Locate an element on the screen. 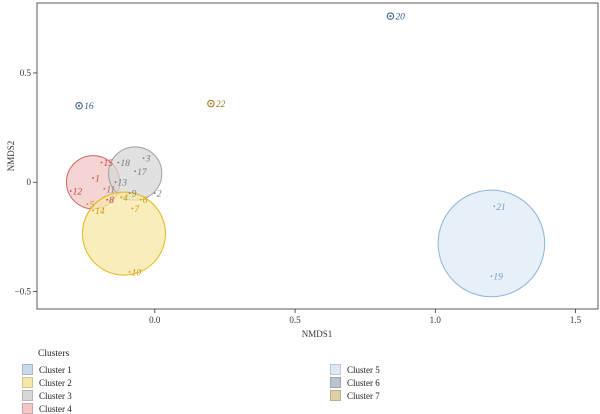  point-label-13: 13 is located at coordinates (123, 184).